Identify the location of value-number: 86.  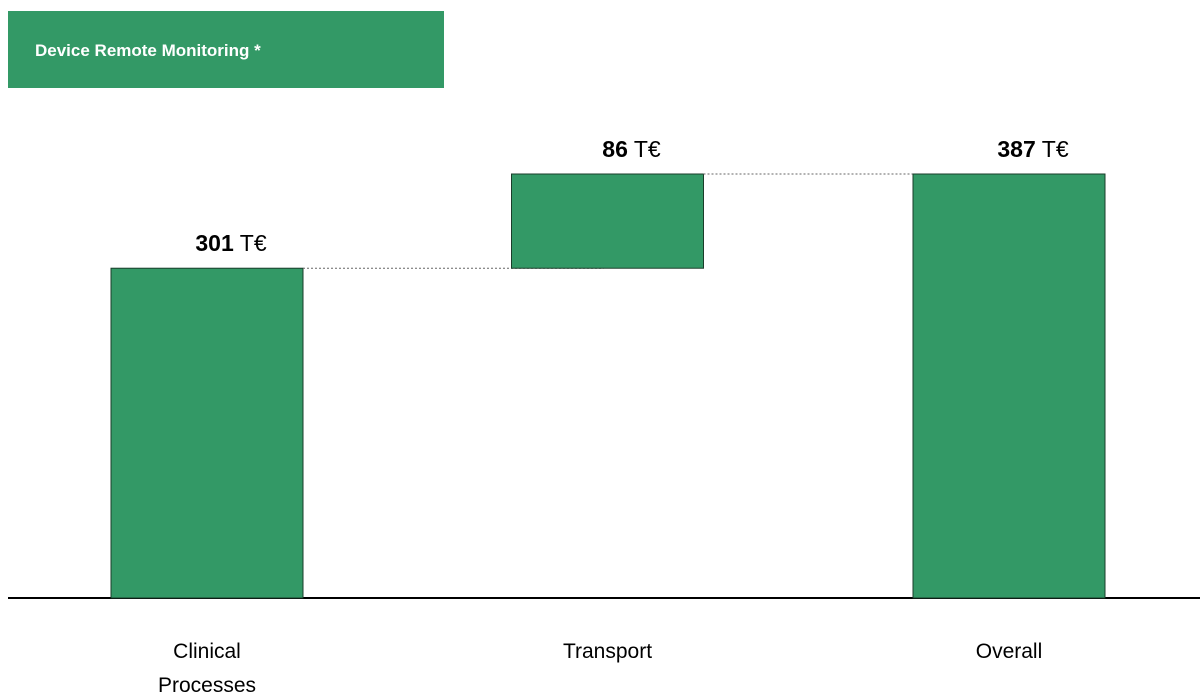
(615, 149).